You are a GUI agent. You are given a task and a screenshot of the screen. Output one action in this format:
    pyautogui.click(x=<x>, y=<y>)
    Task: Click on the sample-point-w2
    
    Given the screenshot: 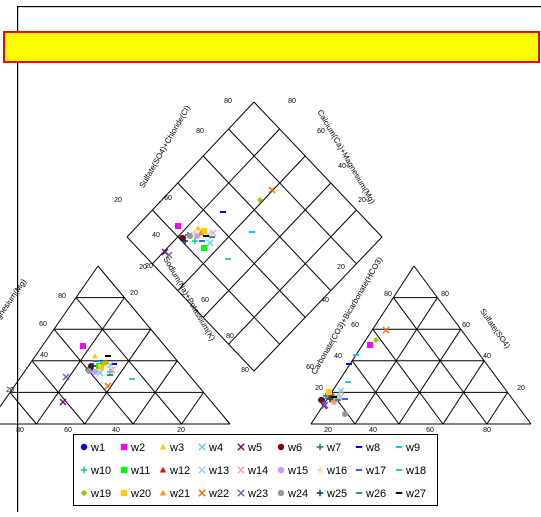 What is the action you would take?
    pyautogui.click(x=370, y=345)
    